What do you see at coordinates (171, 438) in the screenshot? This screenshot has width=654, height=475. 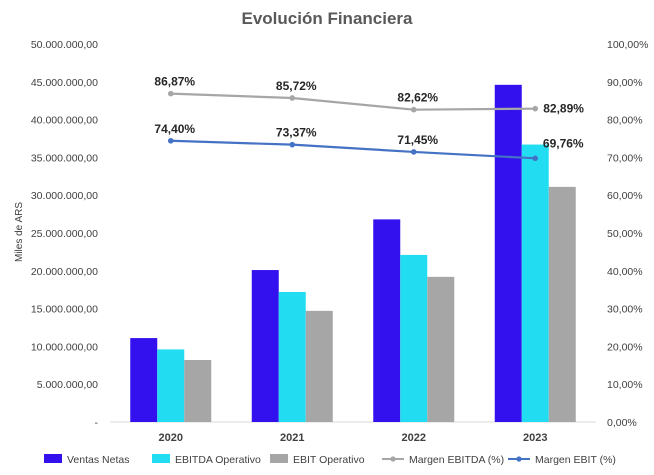 I see `x-tick-label: 2020` at bounding box center [171, 438].